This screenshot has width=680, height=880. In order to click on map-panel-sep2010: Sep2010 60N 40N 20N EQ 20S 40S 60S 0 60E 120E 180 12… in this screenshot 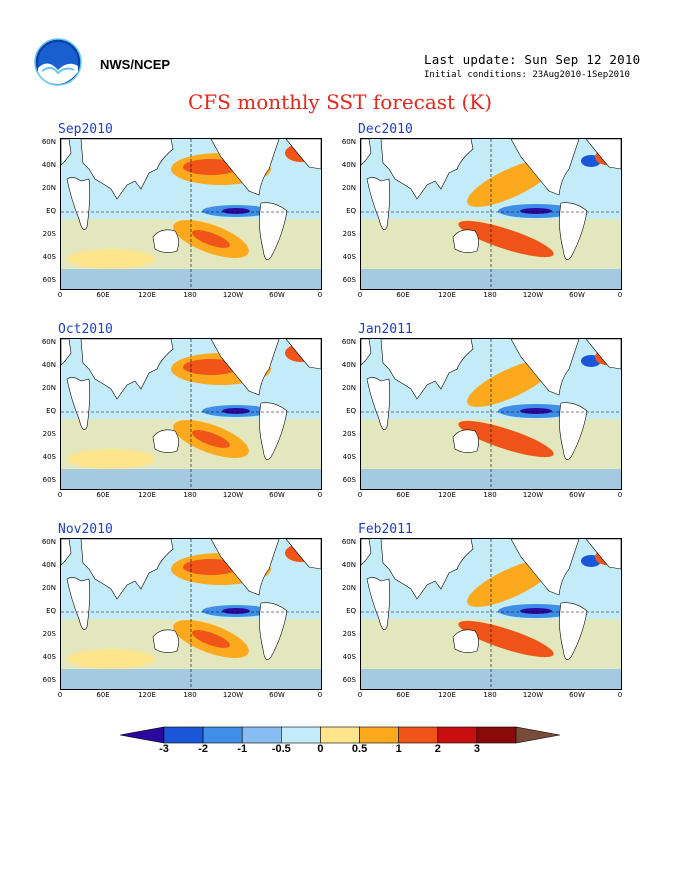, I will do `click(177, 212)`.